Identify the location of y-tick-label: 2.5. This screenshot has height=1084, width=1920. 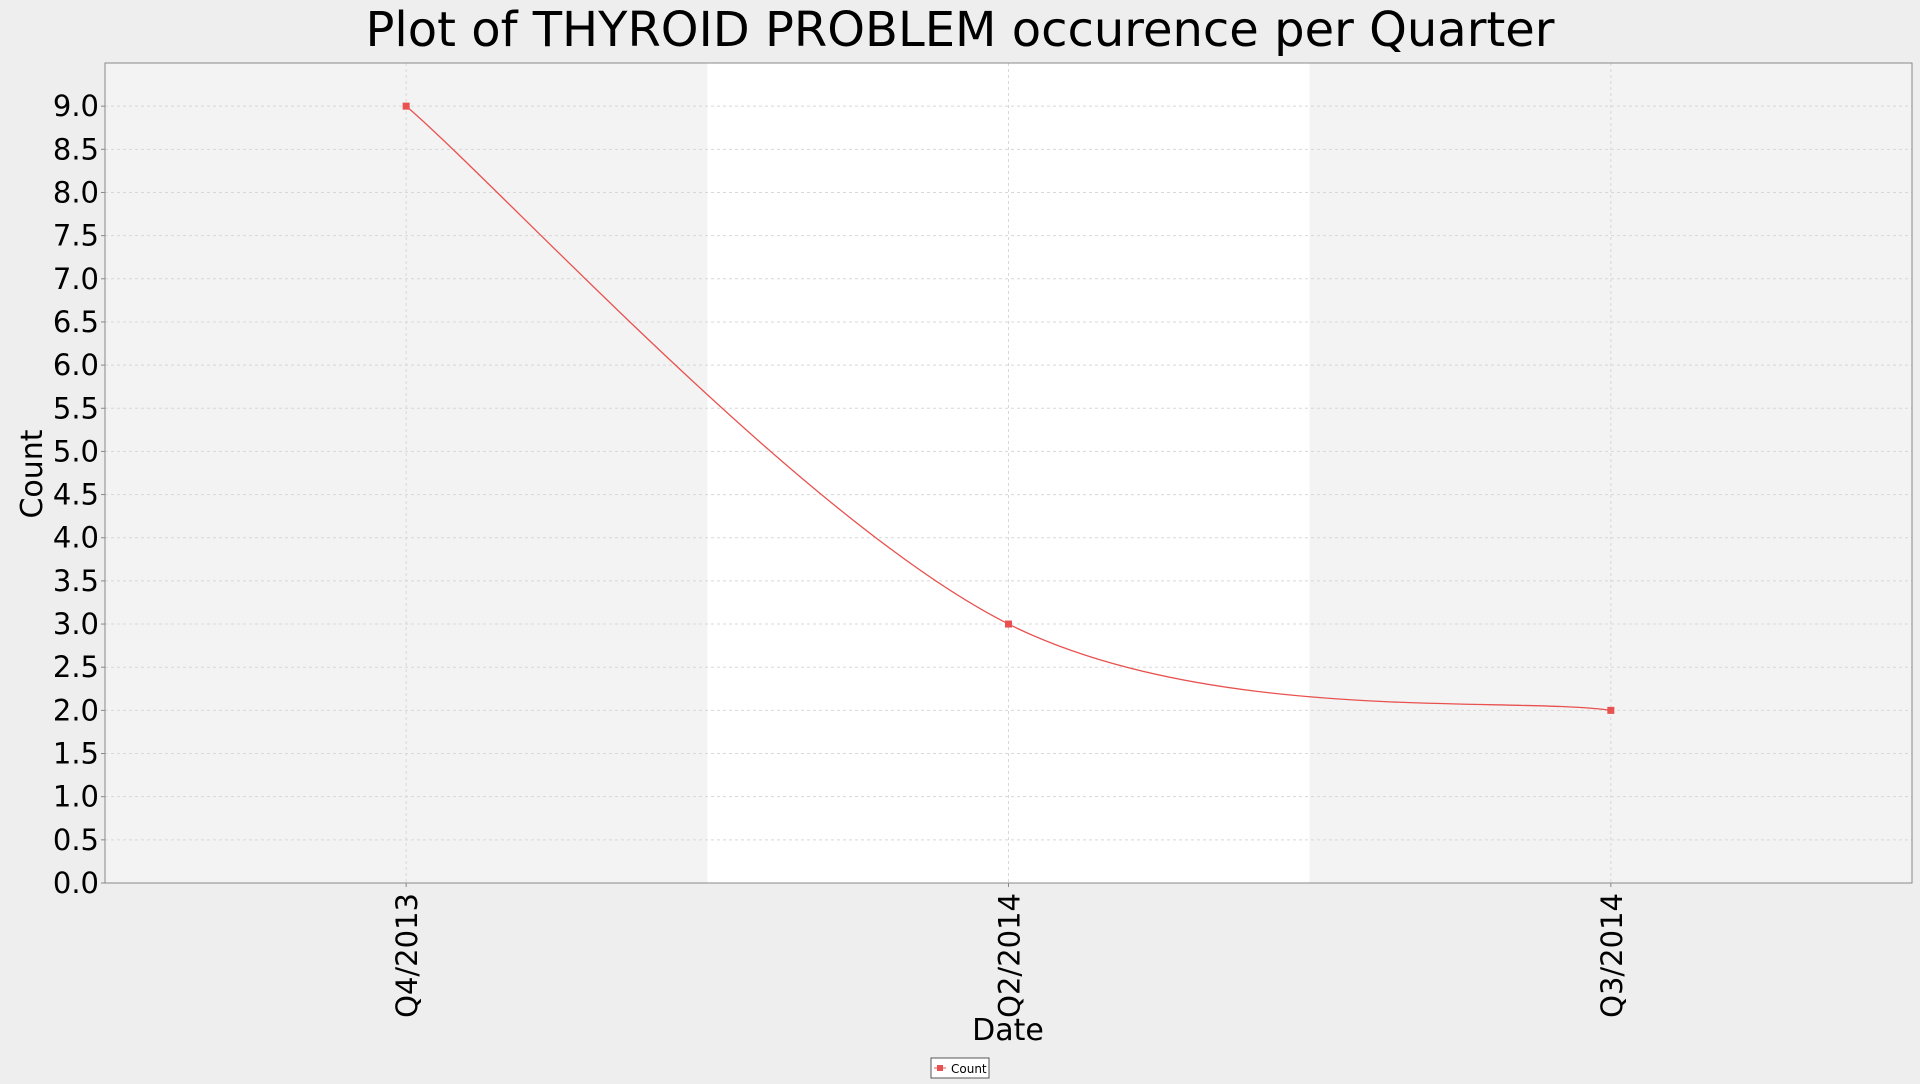
(76, 667).